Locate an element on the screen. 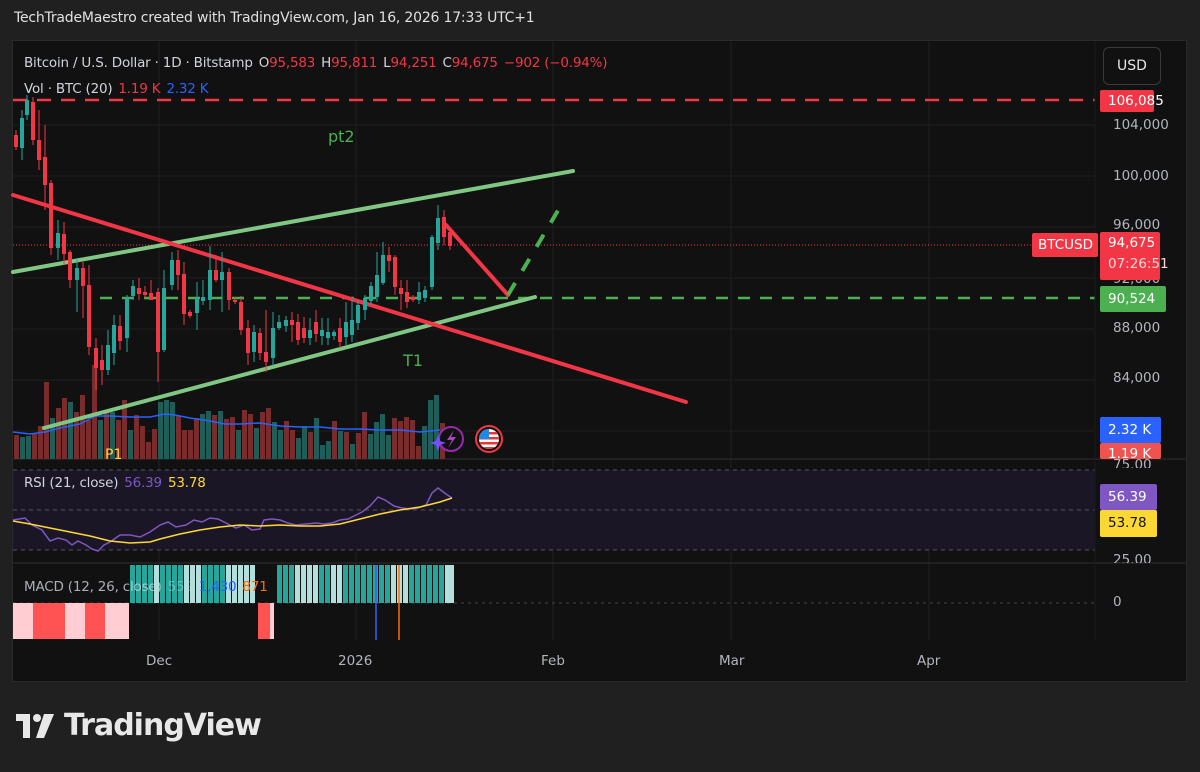 This screenshot has width=1200, height=772. macd-signal-value: 871 is located at coordinates (255, 587).